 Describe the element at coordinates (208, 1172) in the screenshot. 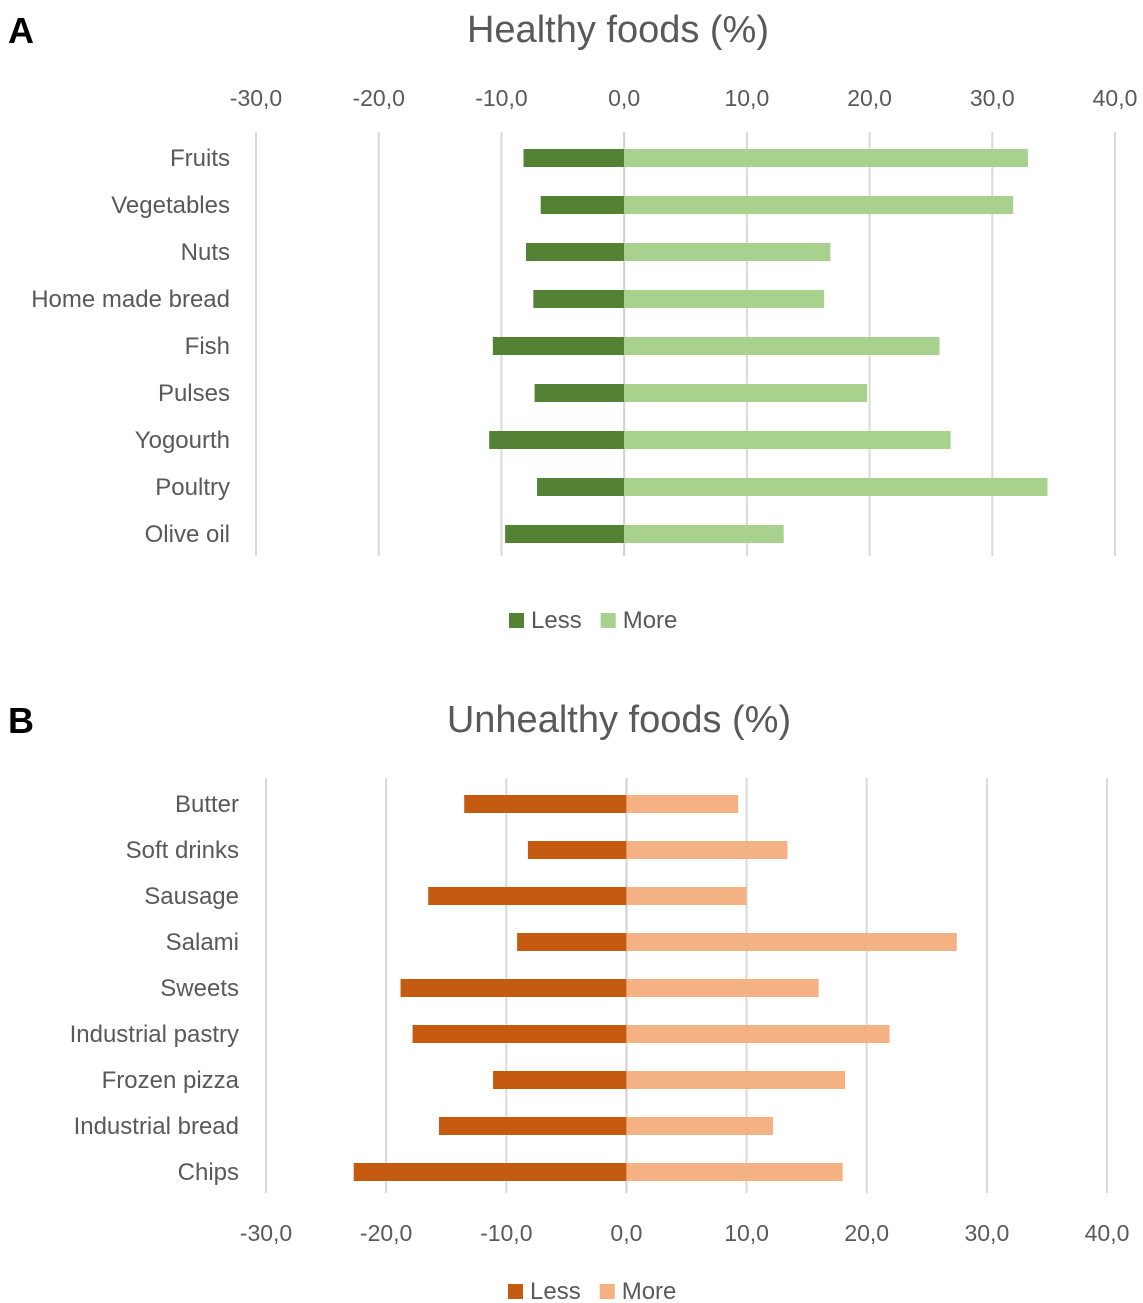

I see `unhealthy-category-label: Chips` at that location.